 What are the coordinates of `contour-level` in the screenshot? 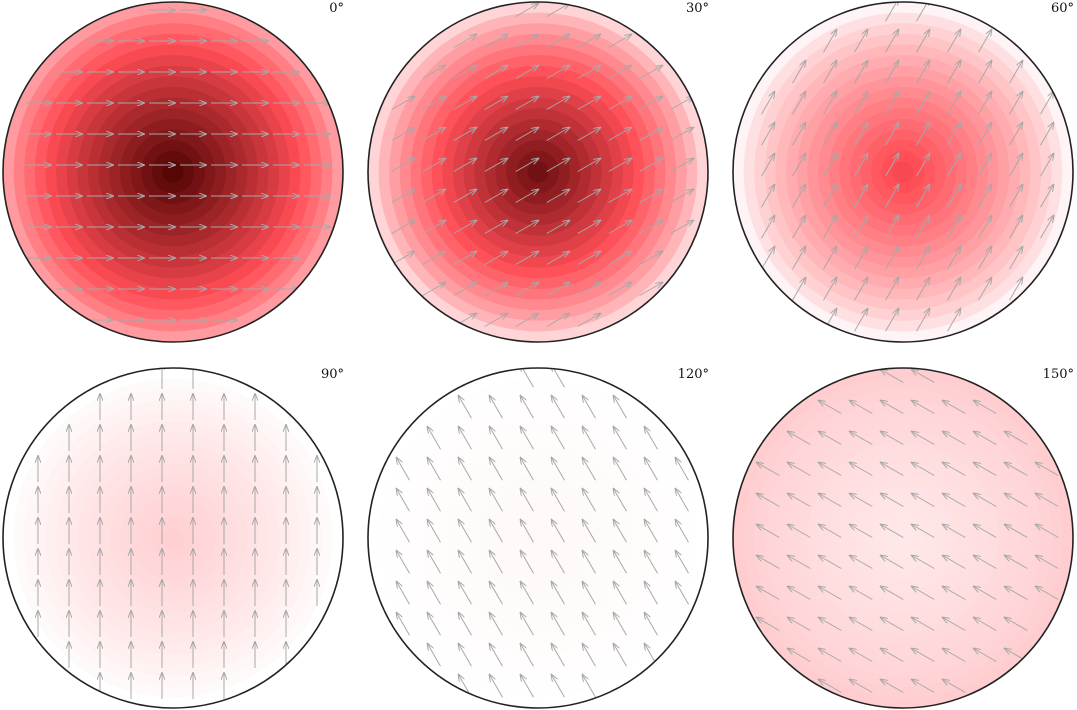 It's located at (173, 538).